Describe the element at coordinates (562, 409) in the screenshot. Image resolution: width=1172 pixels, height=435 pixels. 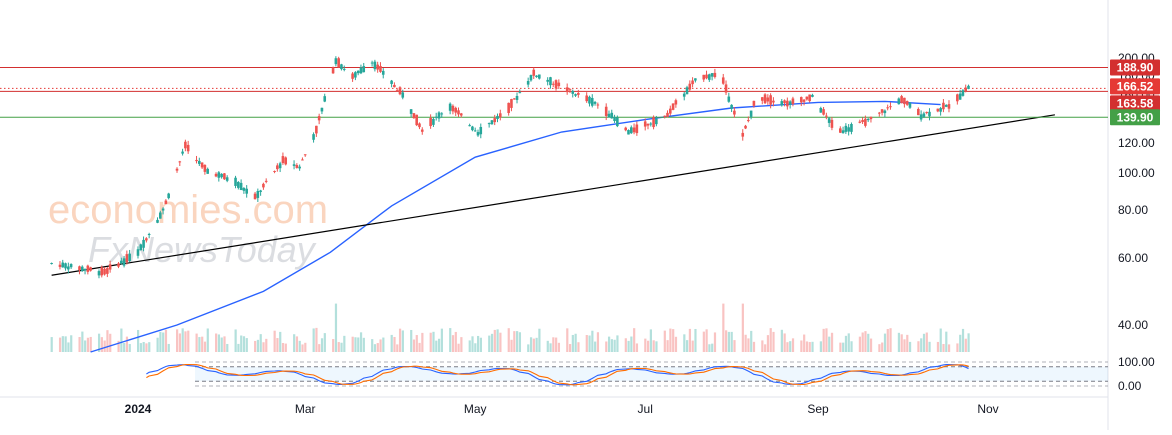
I see `time-axis: 2024 Mar May Jul Sep Nov` at that location.